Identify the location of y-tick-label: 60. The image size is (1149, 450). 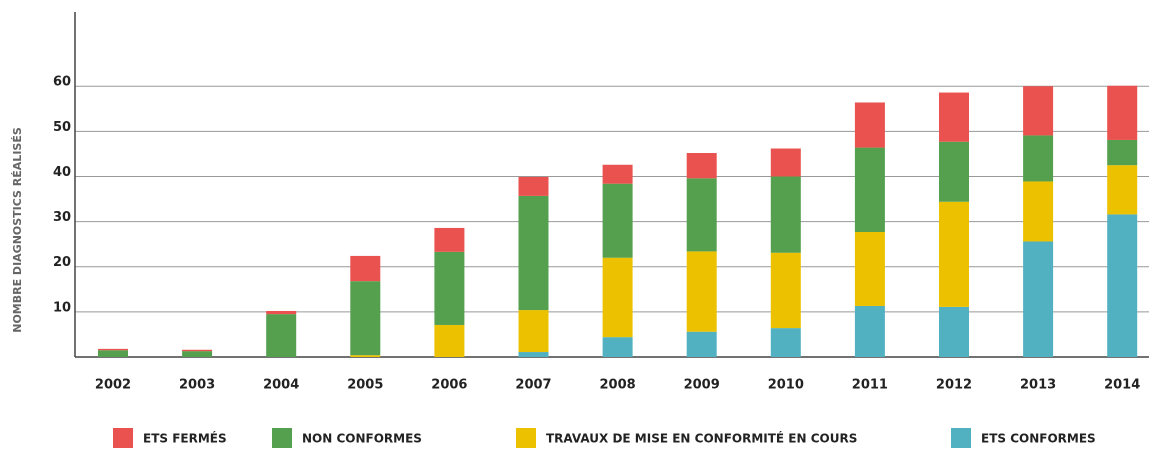
(62, 82).